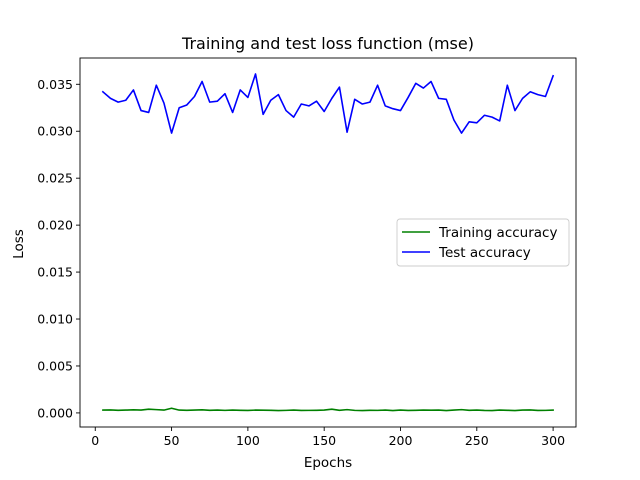 The height and width of the screenshot is (480, 640). What do you see at coordinates (248, 440) in the screenshot?
I see `x-tick-label: 100` at bounding box center [248, 440].